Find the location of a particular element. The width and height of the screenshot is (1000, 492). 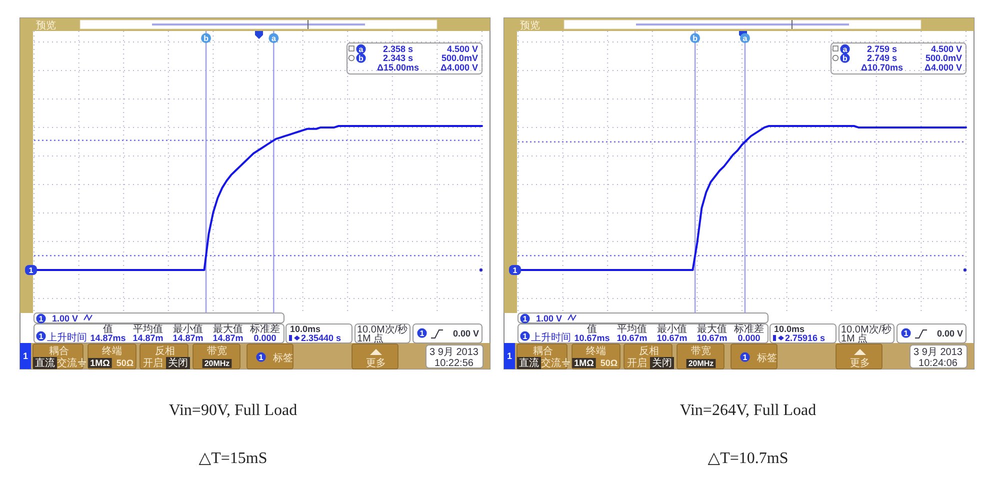

text: Δ15.00ms is located at coordinates (398, 67).